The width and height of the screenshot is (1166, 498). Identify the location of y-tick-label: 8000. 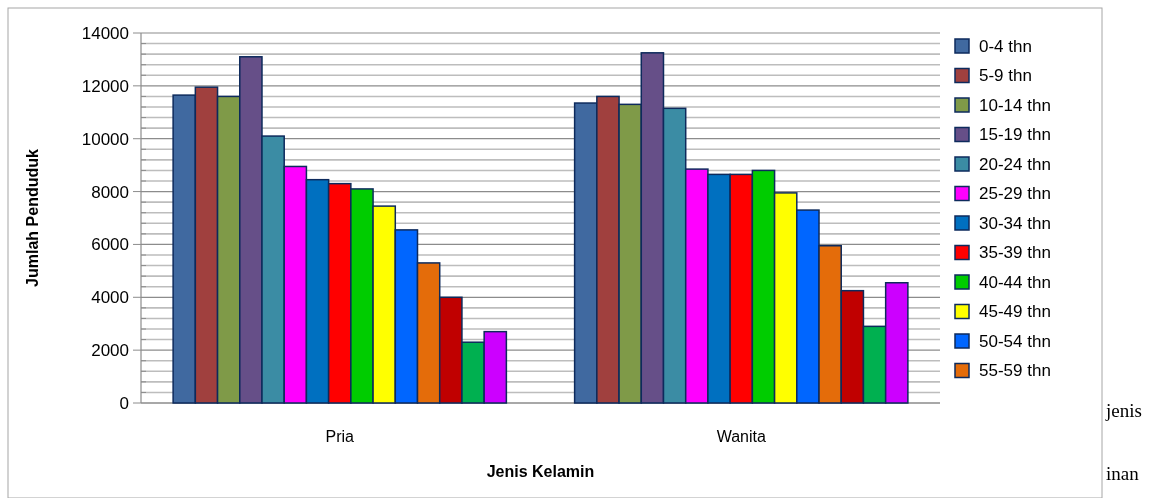
(110, 192).